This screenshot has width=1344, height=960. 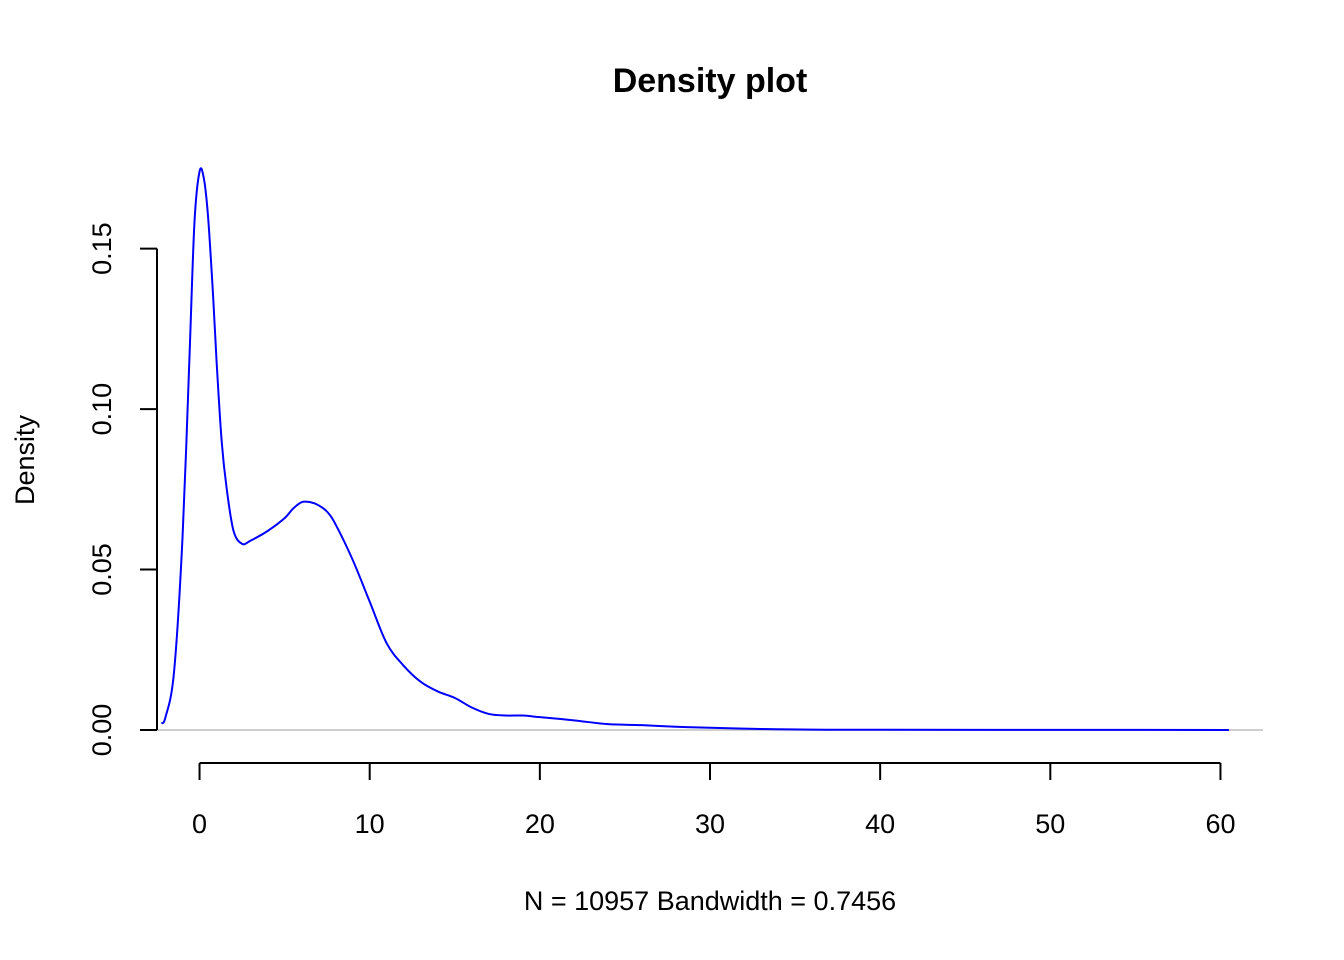 I want to click on y-tick-label: 0.05, so click(x=102, y=569).